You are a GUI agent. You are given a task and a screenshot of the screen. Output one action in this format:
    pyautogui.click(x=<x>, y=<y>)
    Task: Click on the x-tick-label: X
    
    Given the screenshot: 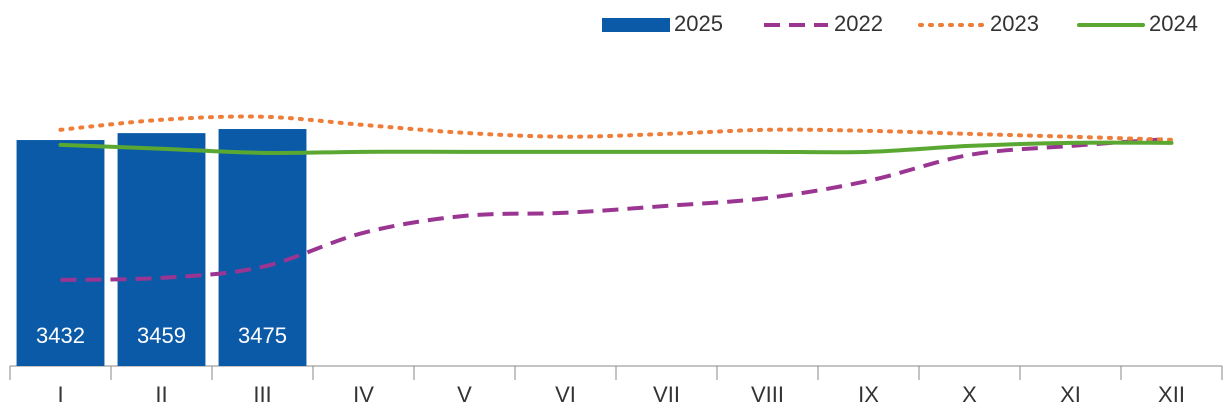 What is the action you would take?
    pyautogui.click(x=969, y=394)
    